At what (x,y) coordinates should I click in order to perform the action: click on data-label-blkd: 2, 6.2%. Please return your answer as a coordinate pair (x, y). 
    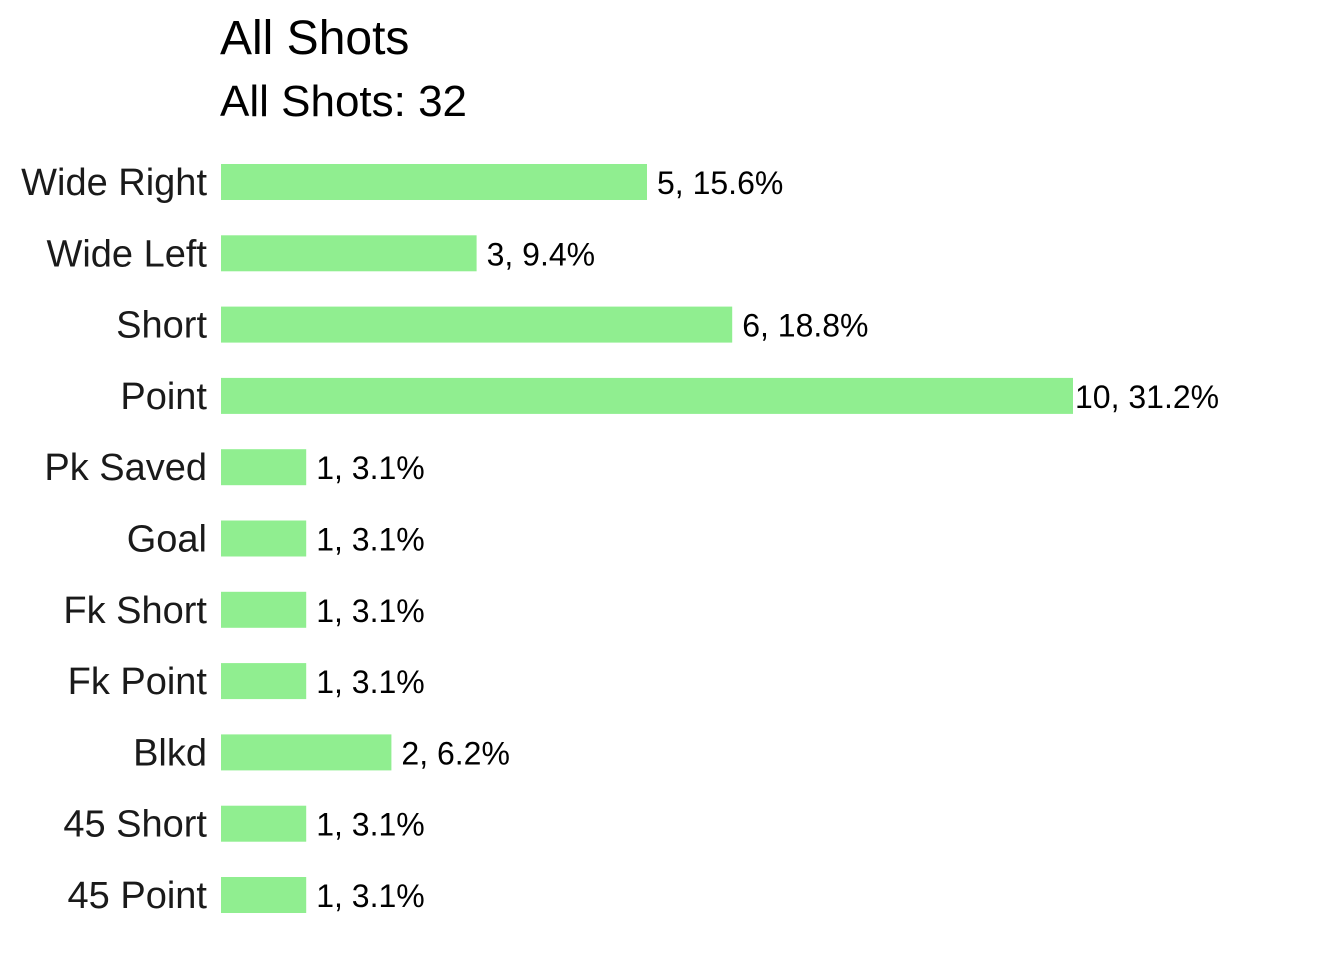
    Looking at the image, I should click on (455, 753).